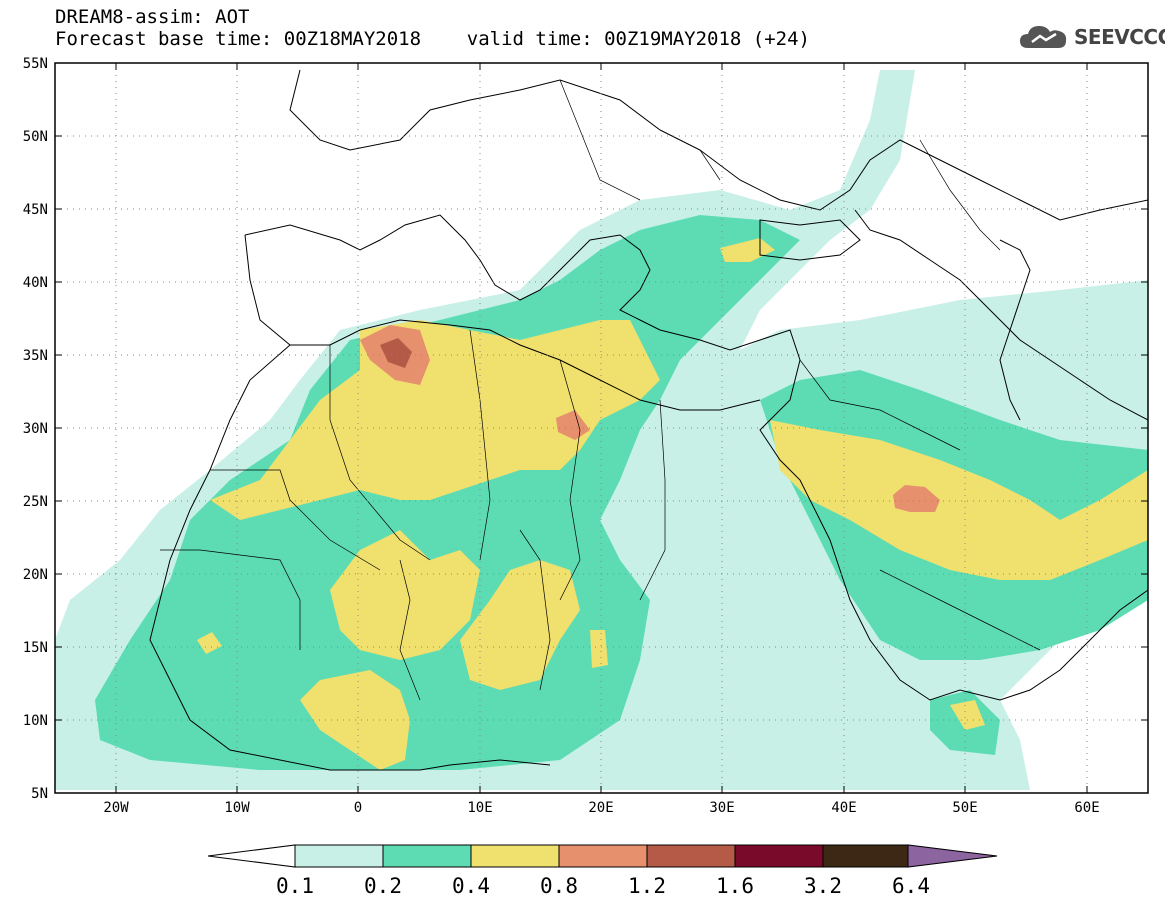 The image size is (1165, 905). Describe the element at coordinates (35, 137) in the screenshot. I see `lat-label-50n: 50N` at that location.